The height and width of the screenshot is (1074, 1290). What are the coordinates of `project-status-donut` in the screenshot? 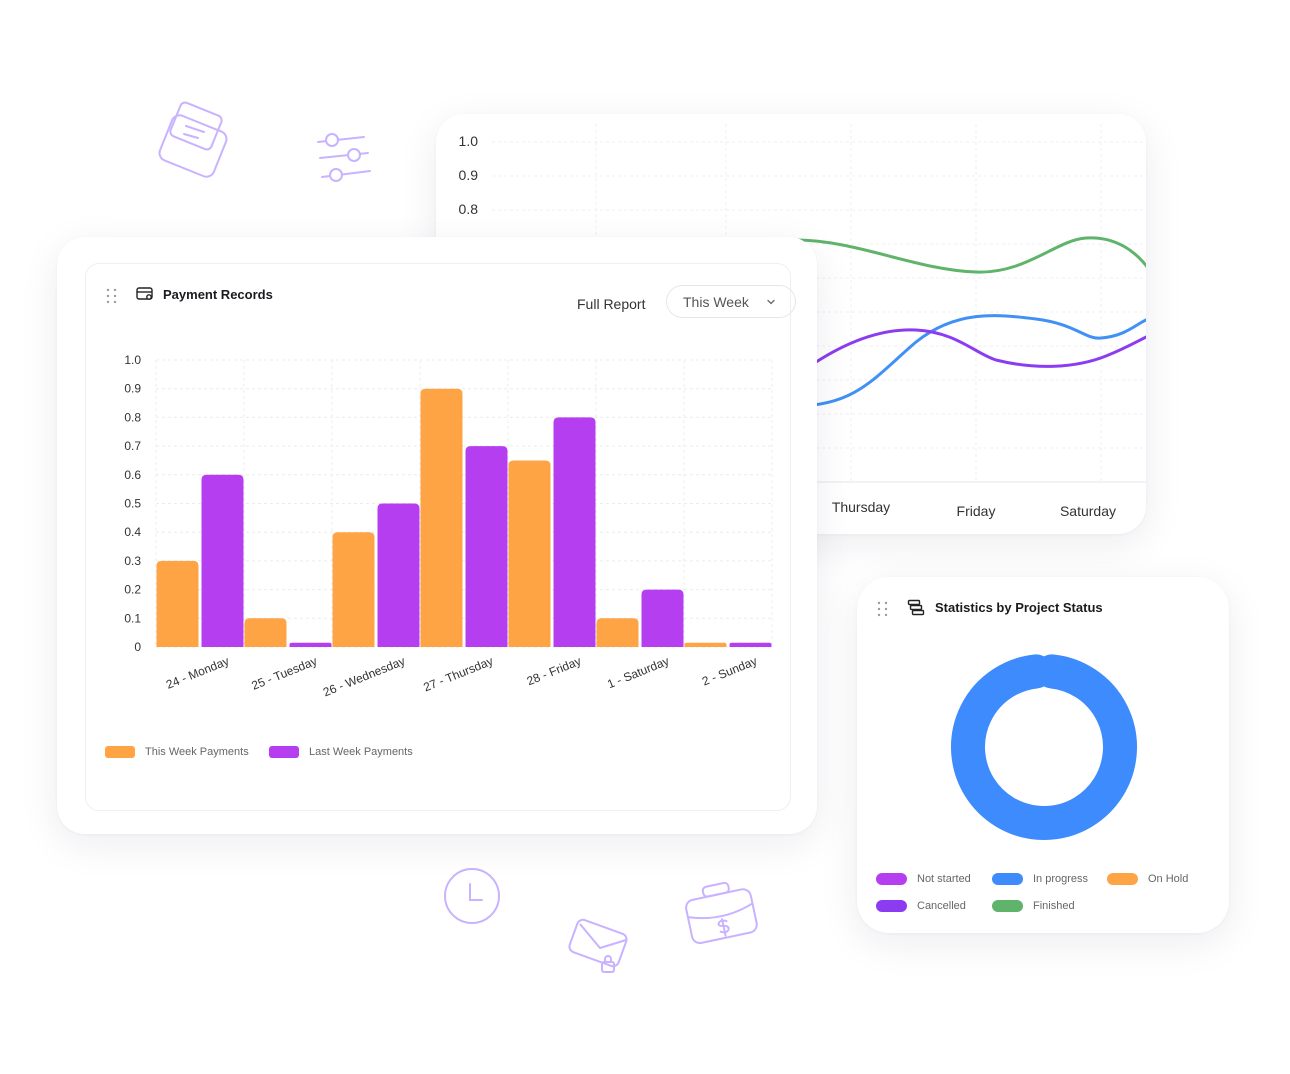 It's located at (1044, 747).